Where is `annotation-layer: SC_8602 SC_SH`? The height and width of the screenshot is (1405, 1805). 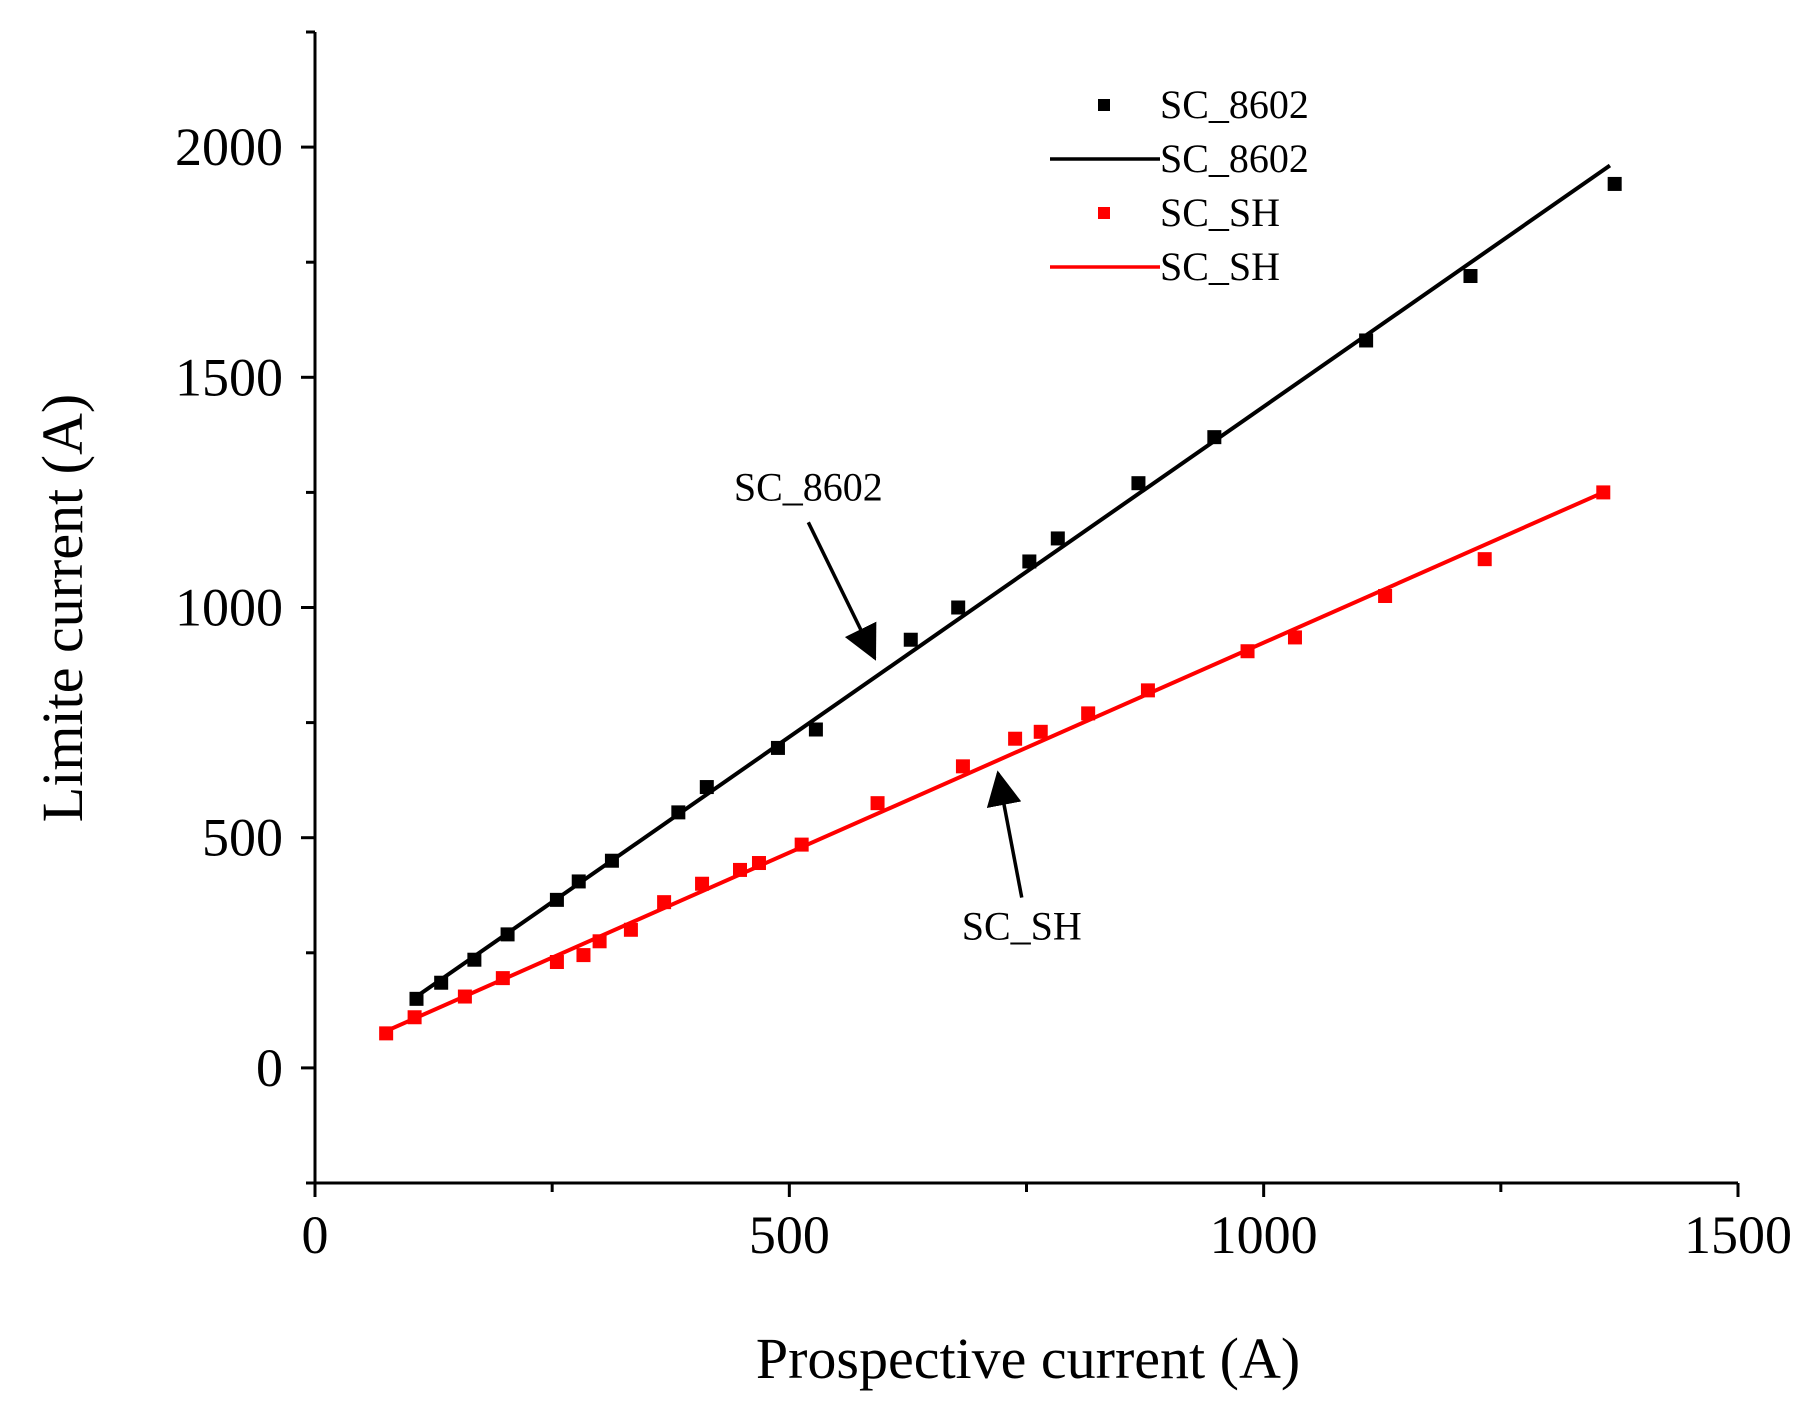
annotation-layer: SC_8602 SC_SH is located at coordinates (908, 706).